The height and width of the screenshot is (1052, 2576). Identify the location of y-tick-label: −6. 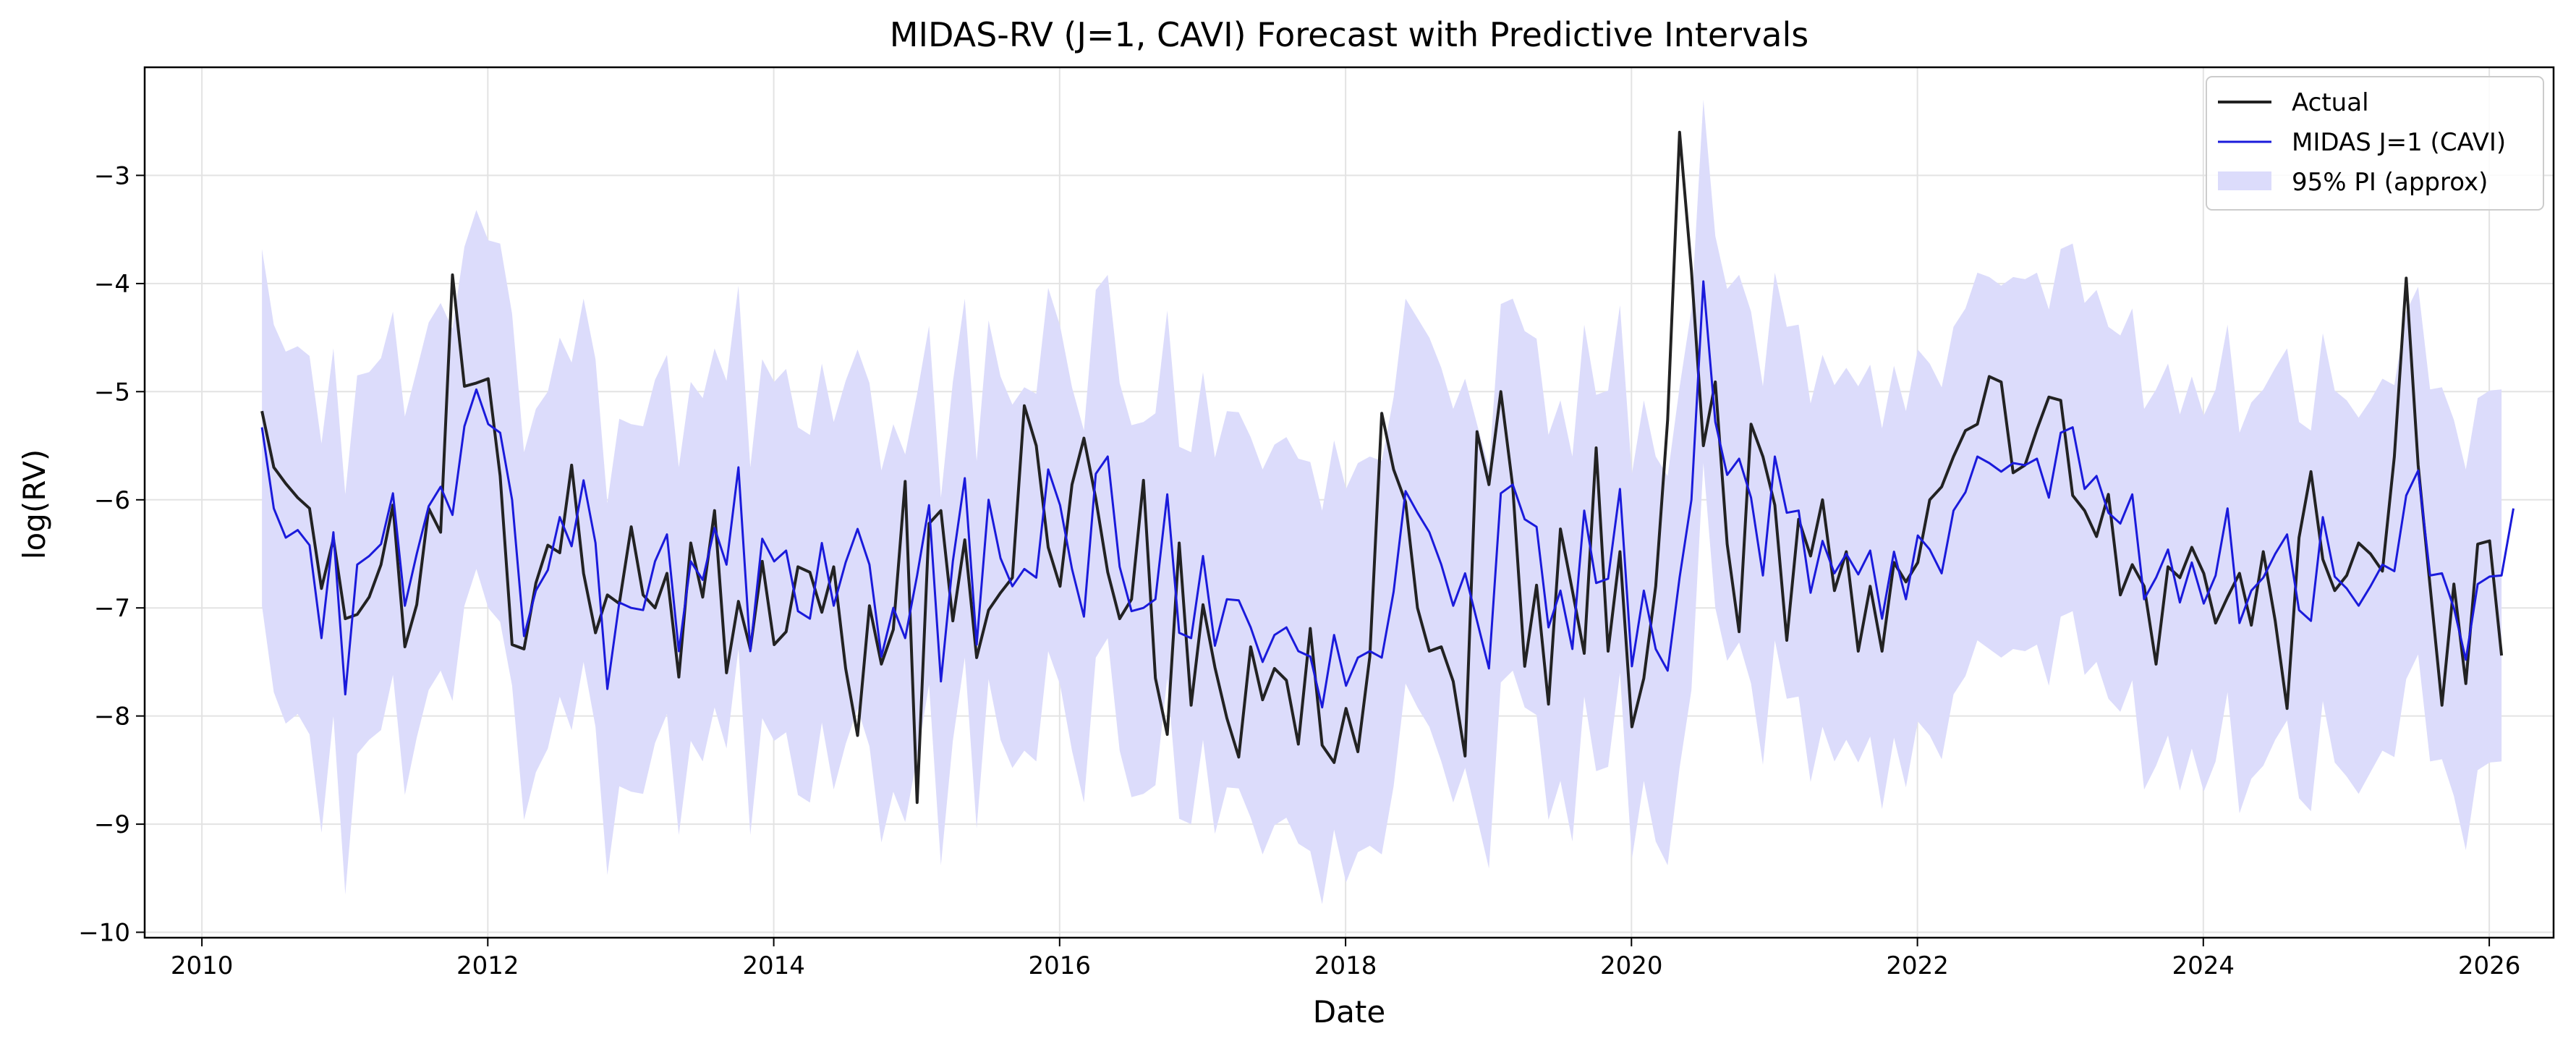
(112, 500).